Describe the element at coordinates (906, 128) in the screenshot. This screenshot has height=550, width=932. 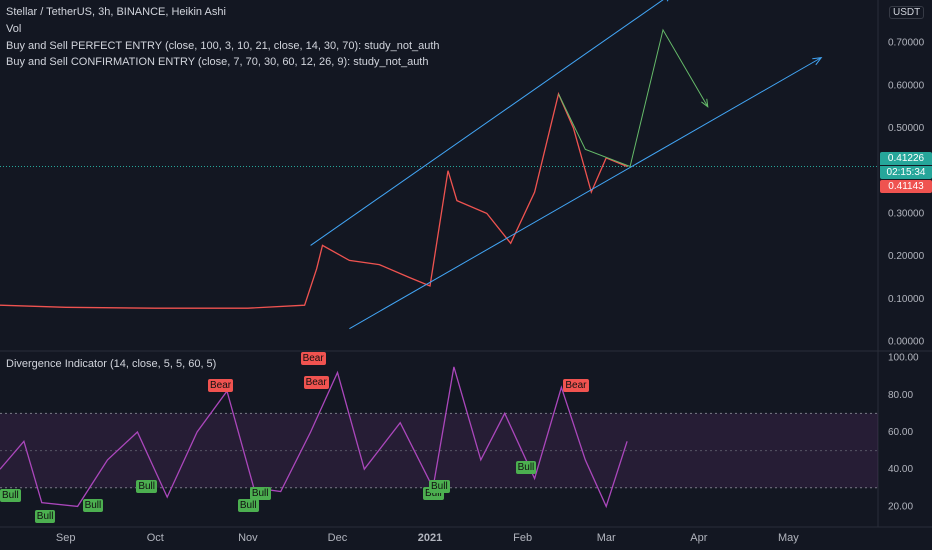
I see `price-axis-tick: 0.50000` at that location.